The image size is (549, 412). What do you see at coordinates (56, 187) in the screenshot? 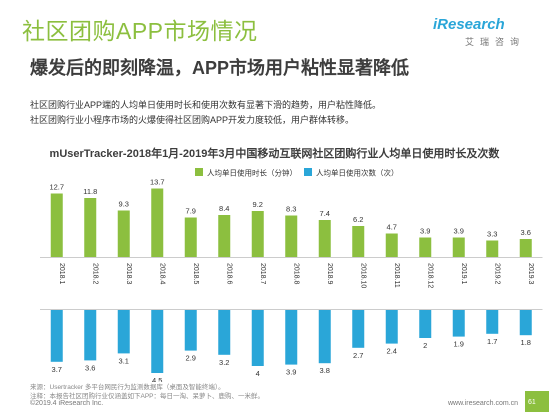
I see `duration-value-label: 12.7` at bounding box center [56, 187].